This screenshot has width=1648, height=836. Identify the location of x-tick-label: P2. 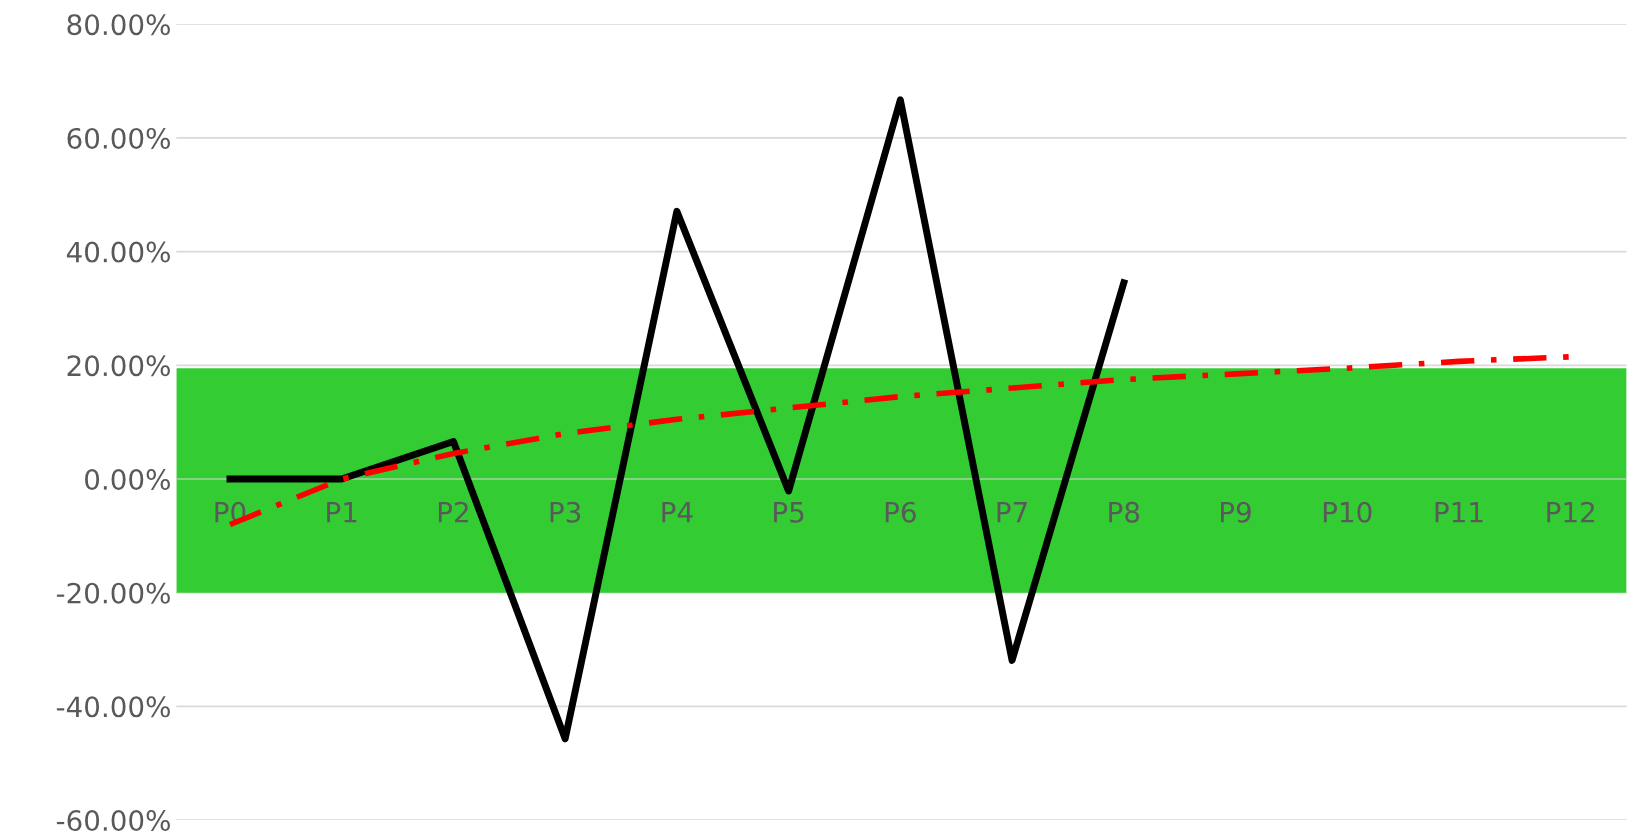
(453, 512).